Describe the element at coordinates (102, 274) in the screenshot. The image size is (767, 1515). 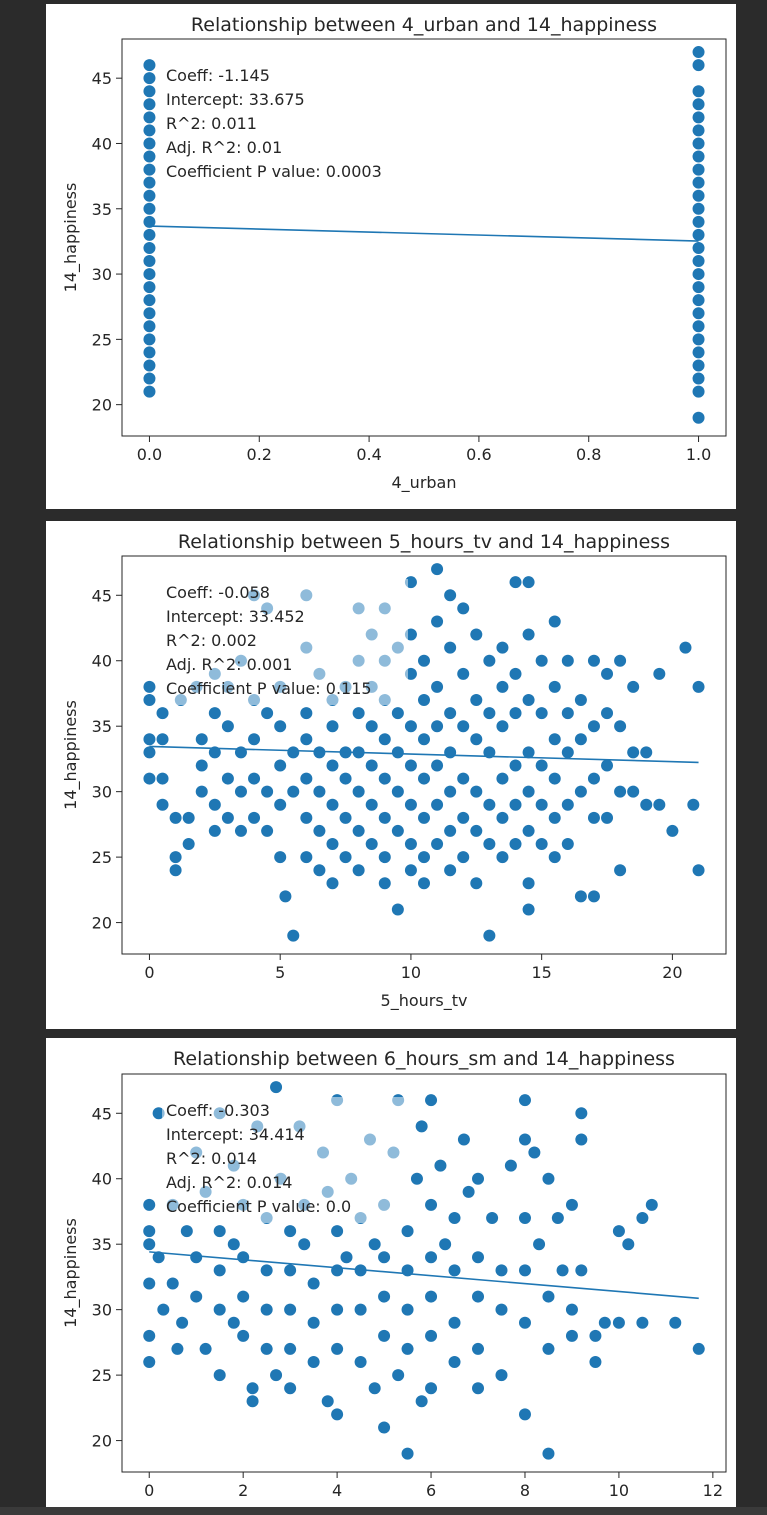
I see `y-tick-label: 30` at that location.